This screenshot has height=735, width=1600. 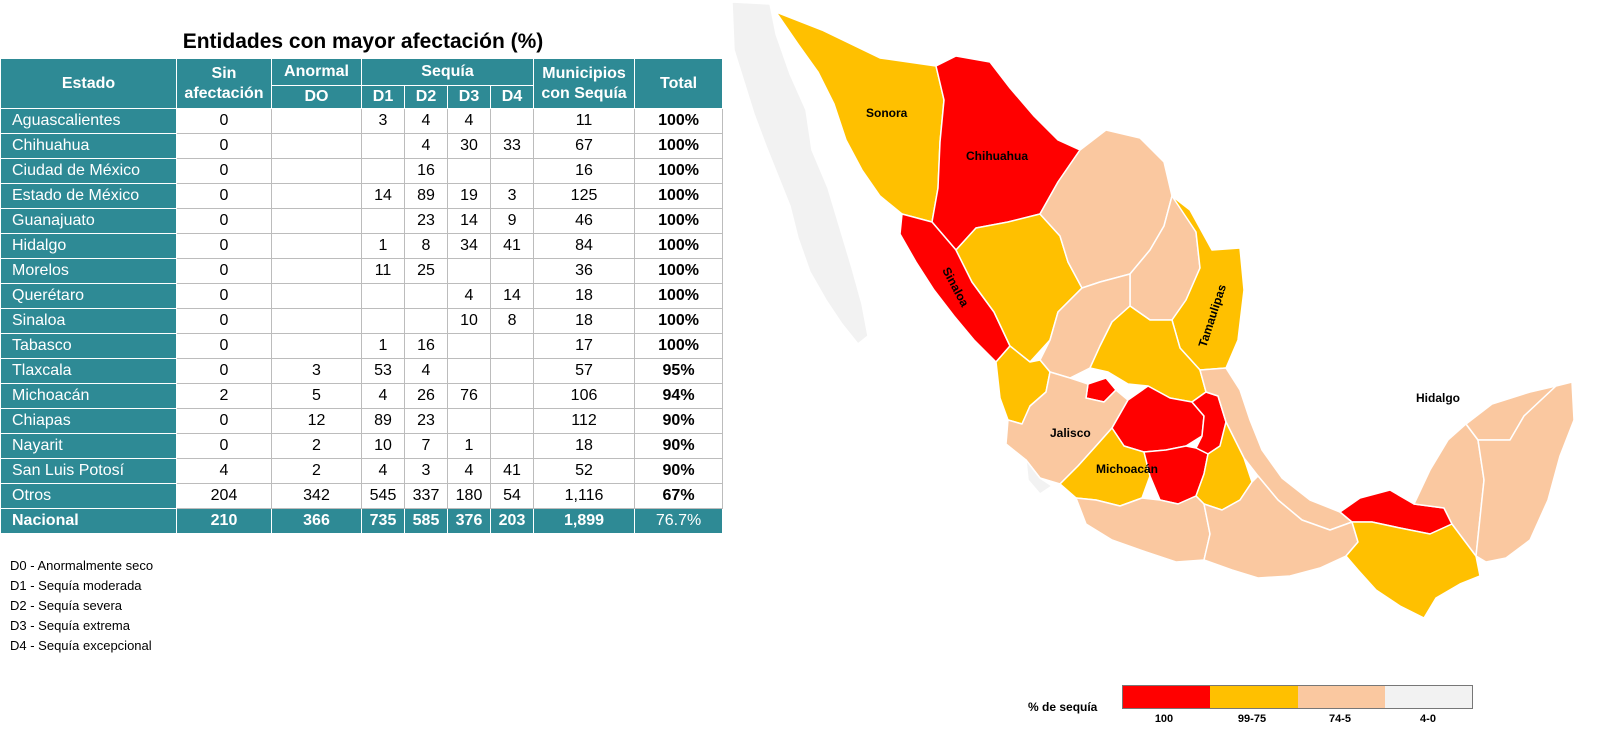 What do you see at coordinates (1070, 433) in the screenshot?
I see `map-label-jalisco: Jalisco` at bounding box center [1070, 433].